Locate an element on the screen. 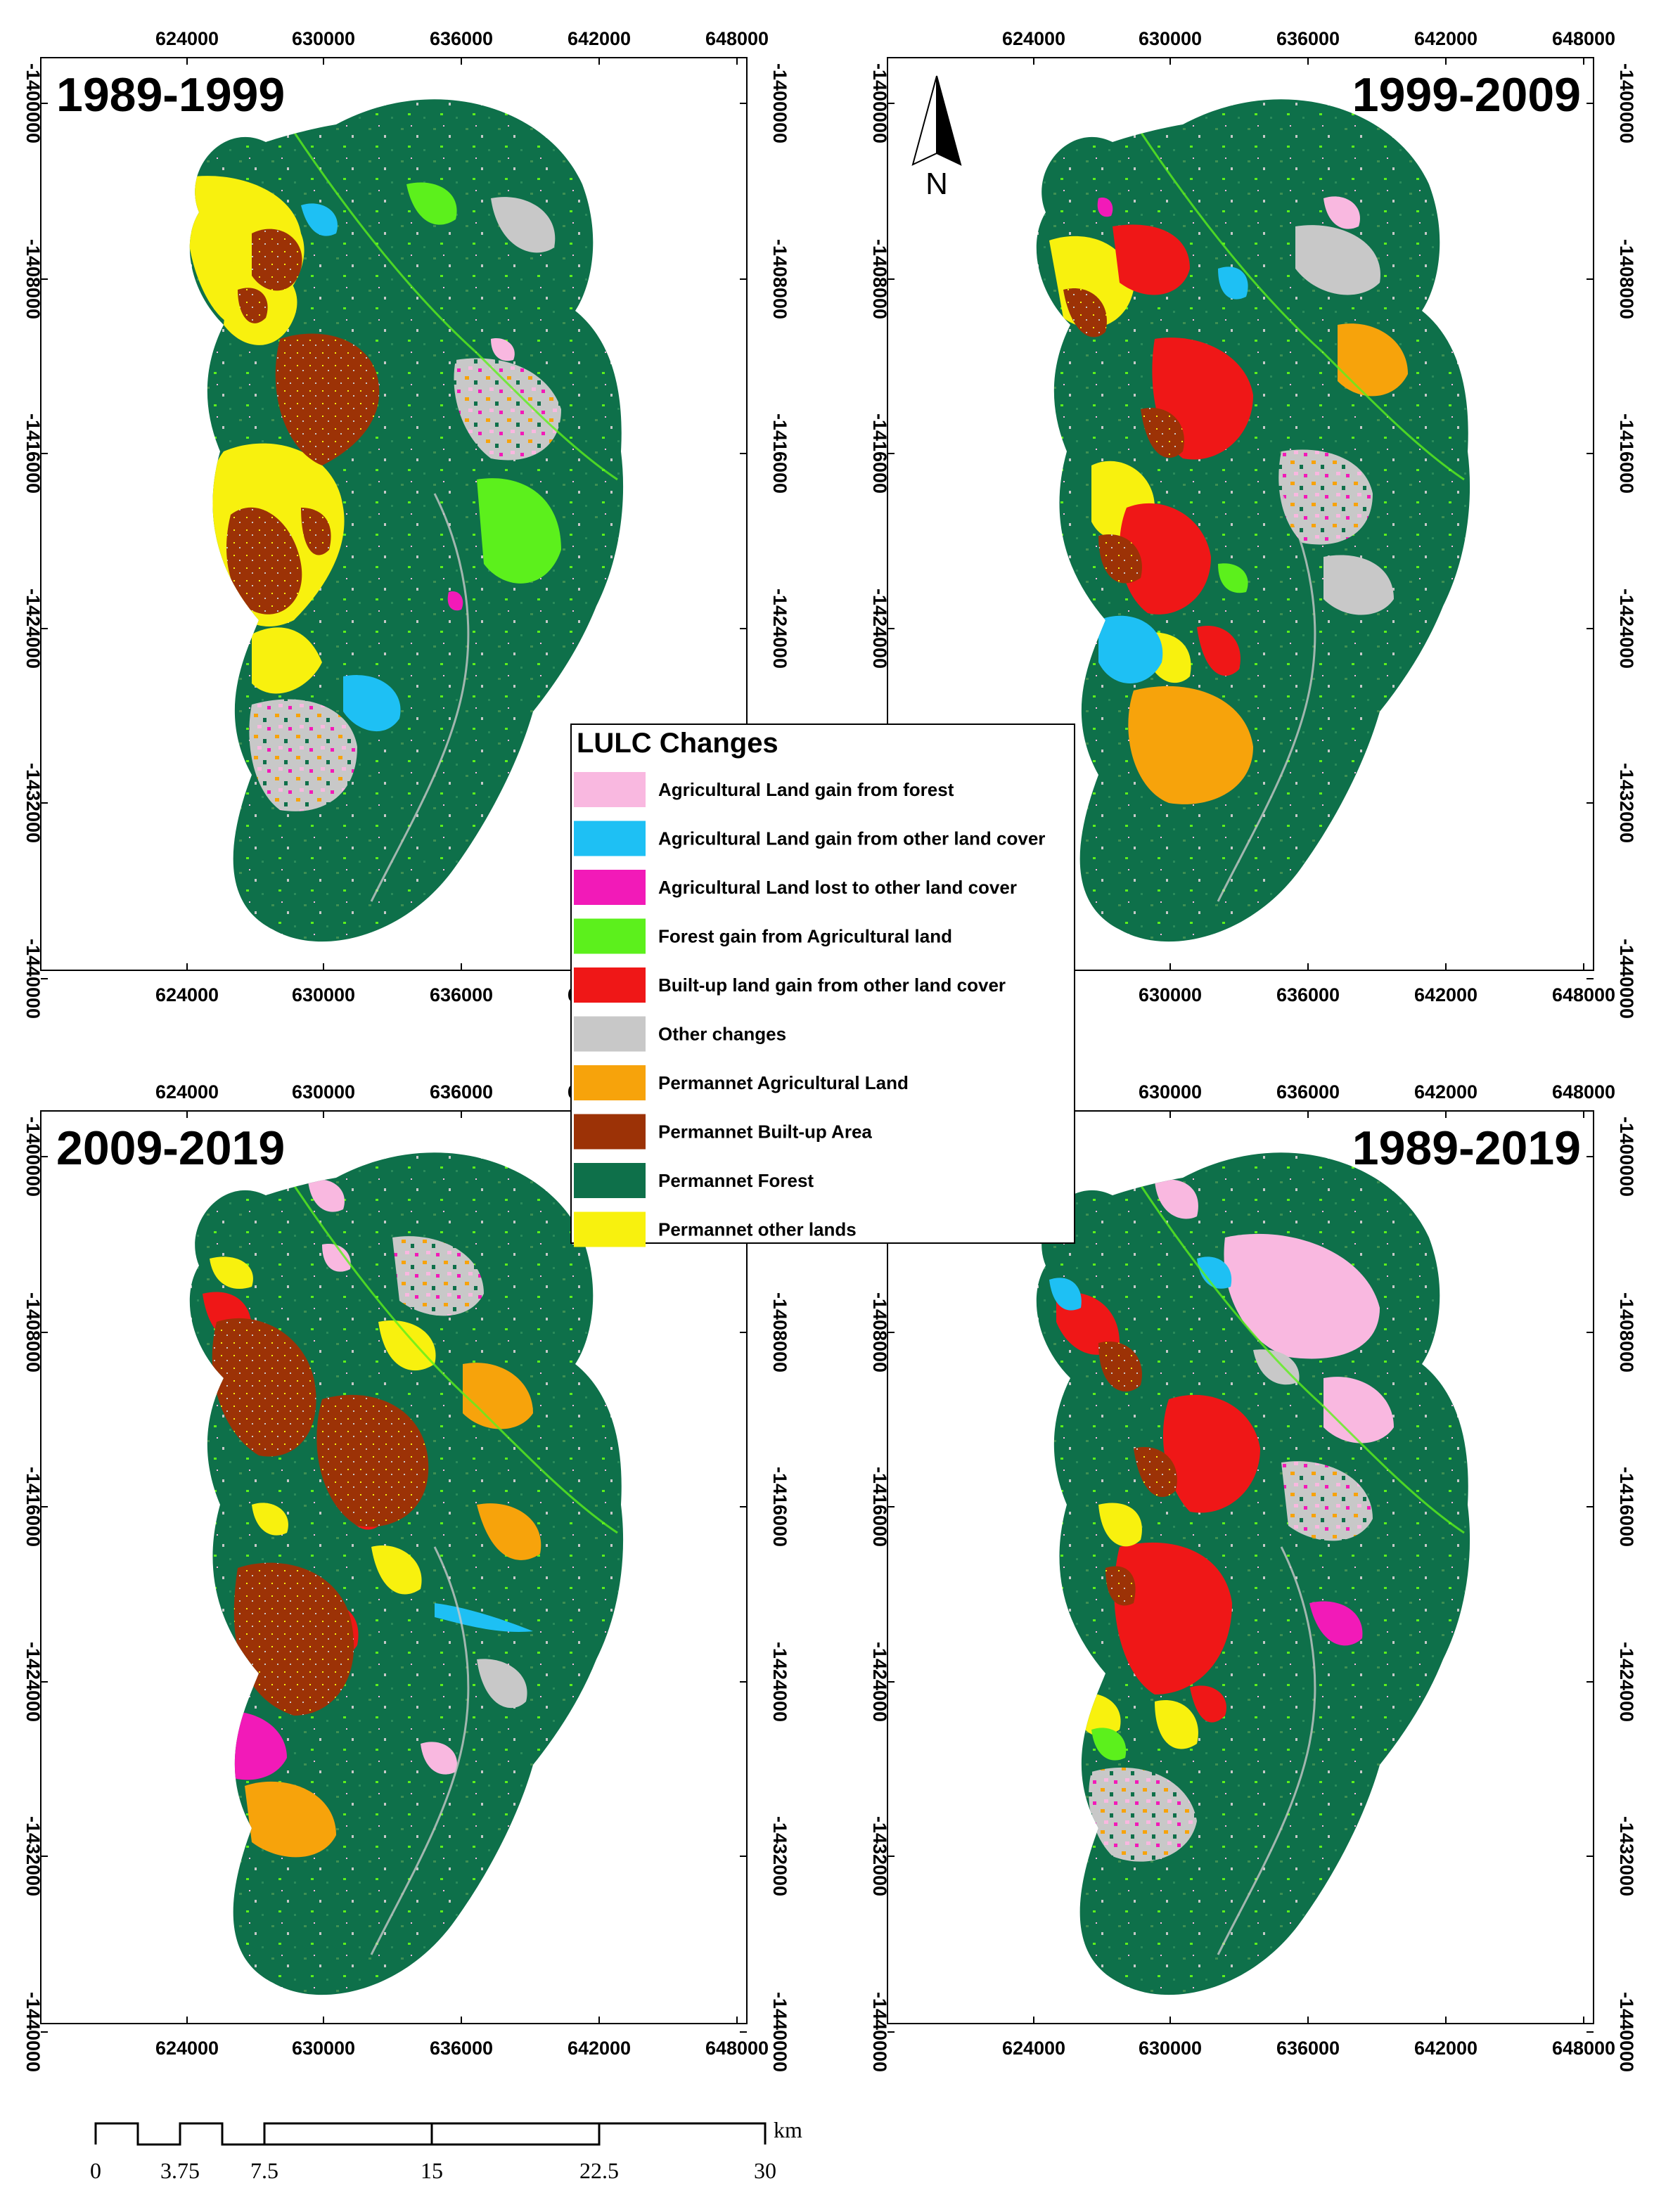 This screenshot has width=1673, height=2212. scale-label: 22.5 is located at coordinates (599, 2170).